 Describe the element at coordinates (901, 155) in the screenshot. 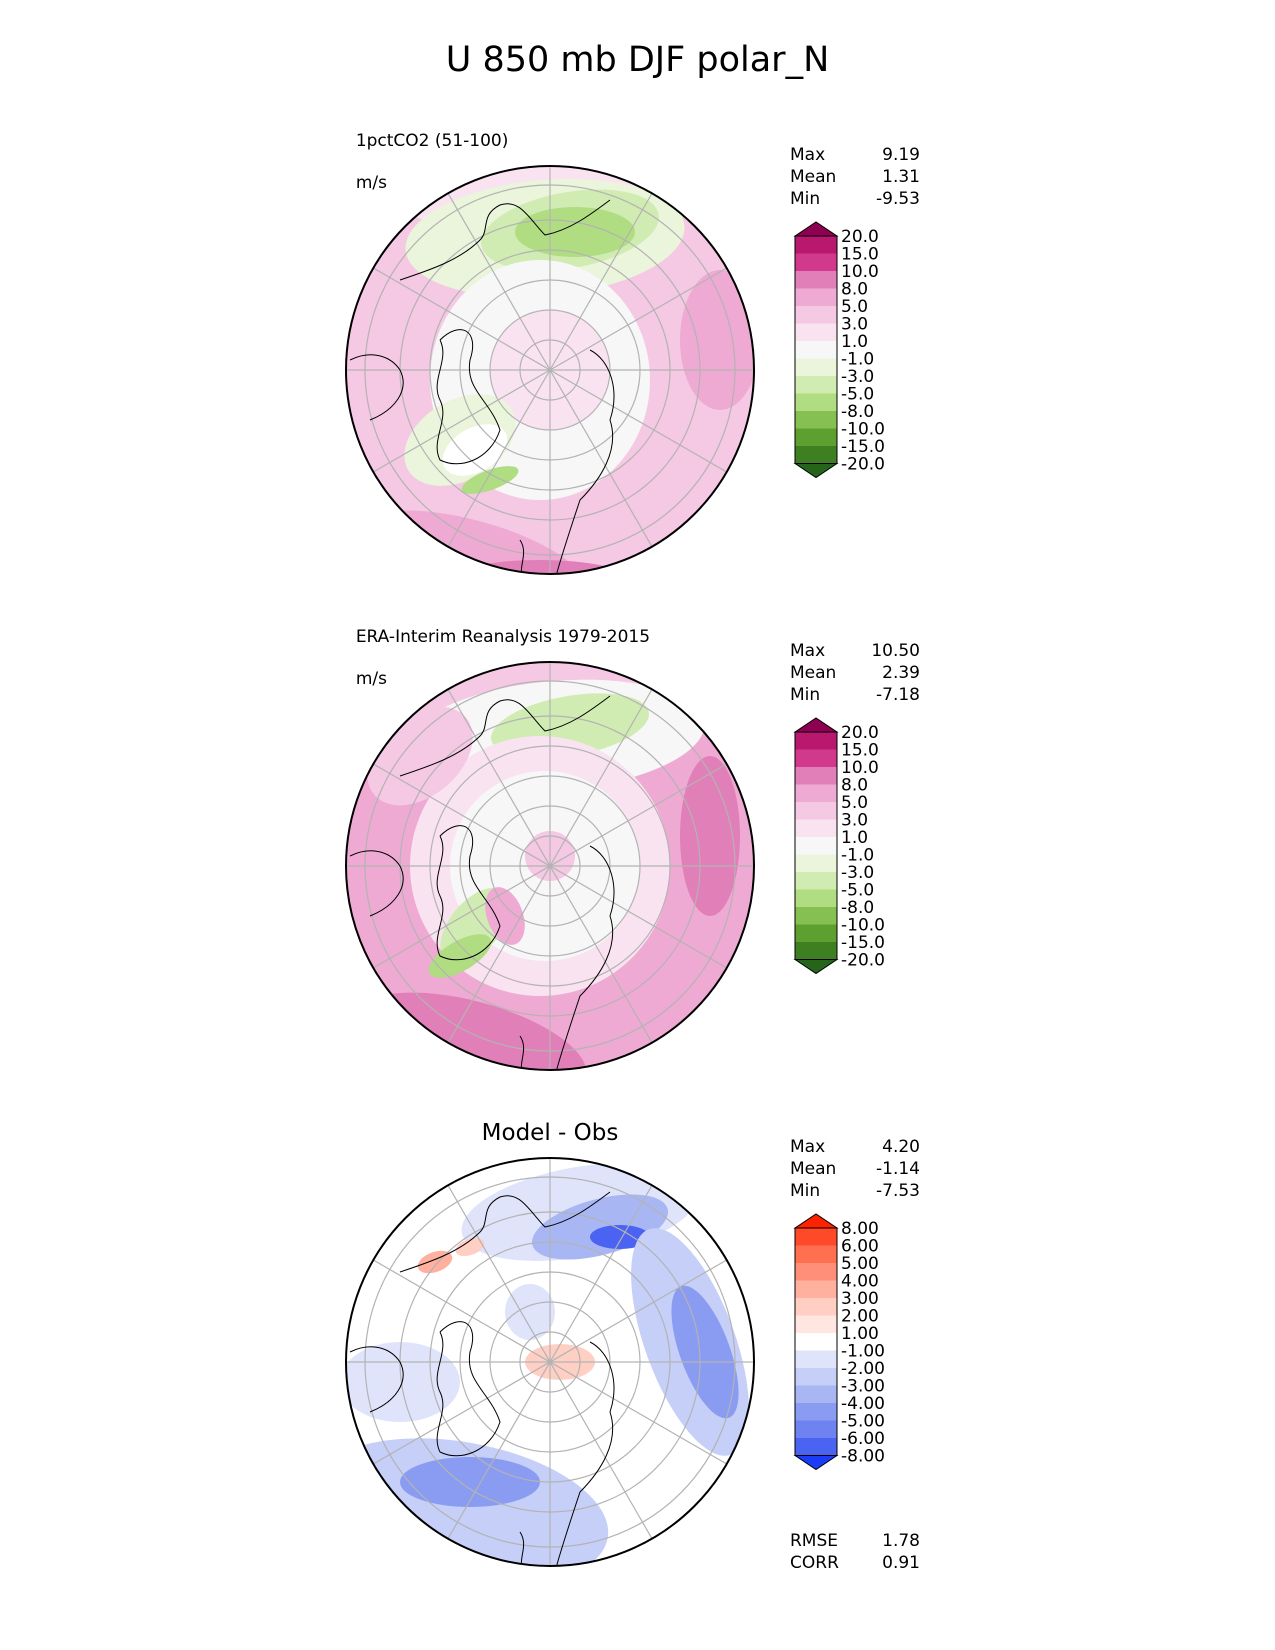

I see `stat-value: 9.19` at that location.